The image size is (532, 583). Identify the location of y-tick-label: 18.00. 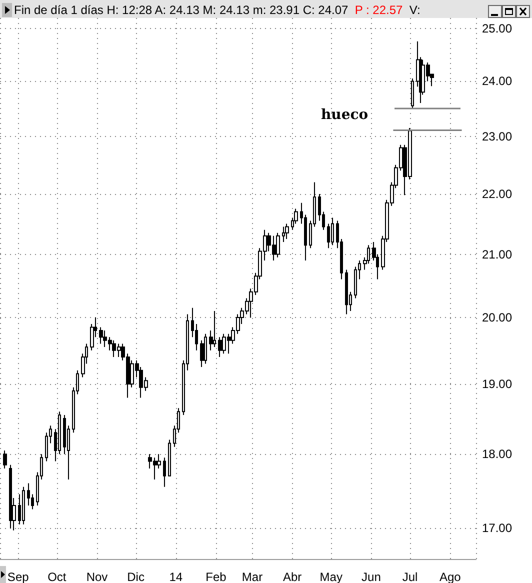
(497, 454).